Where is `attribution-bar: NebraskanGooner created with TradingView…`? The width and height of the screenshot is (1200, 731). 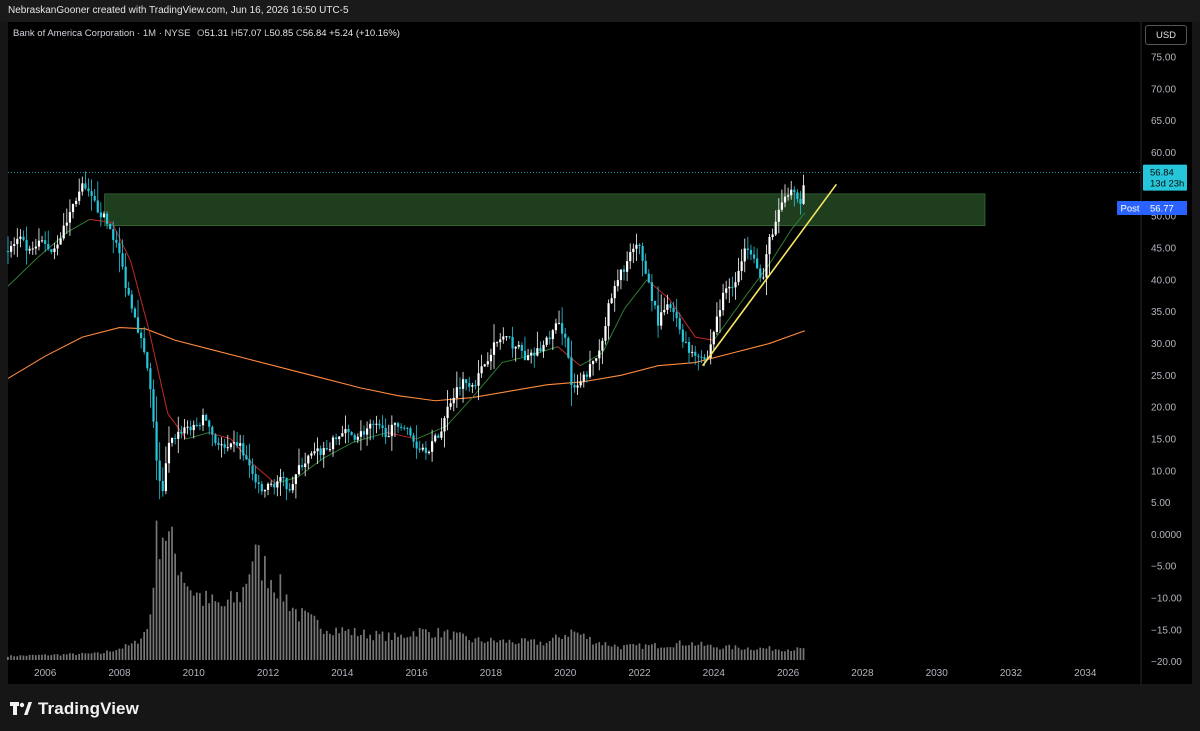
attribution-bar: NebraskanGooner created with TradingView… is located at coordinates (600, 11).